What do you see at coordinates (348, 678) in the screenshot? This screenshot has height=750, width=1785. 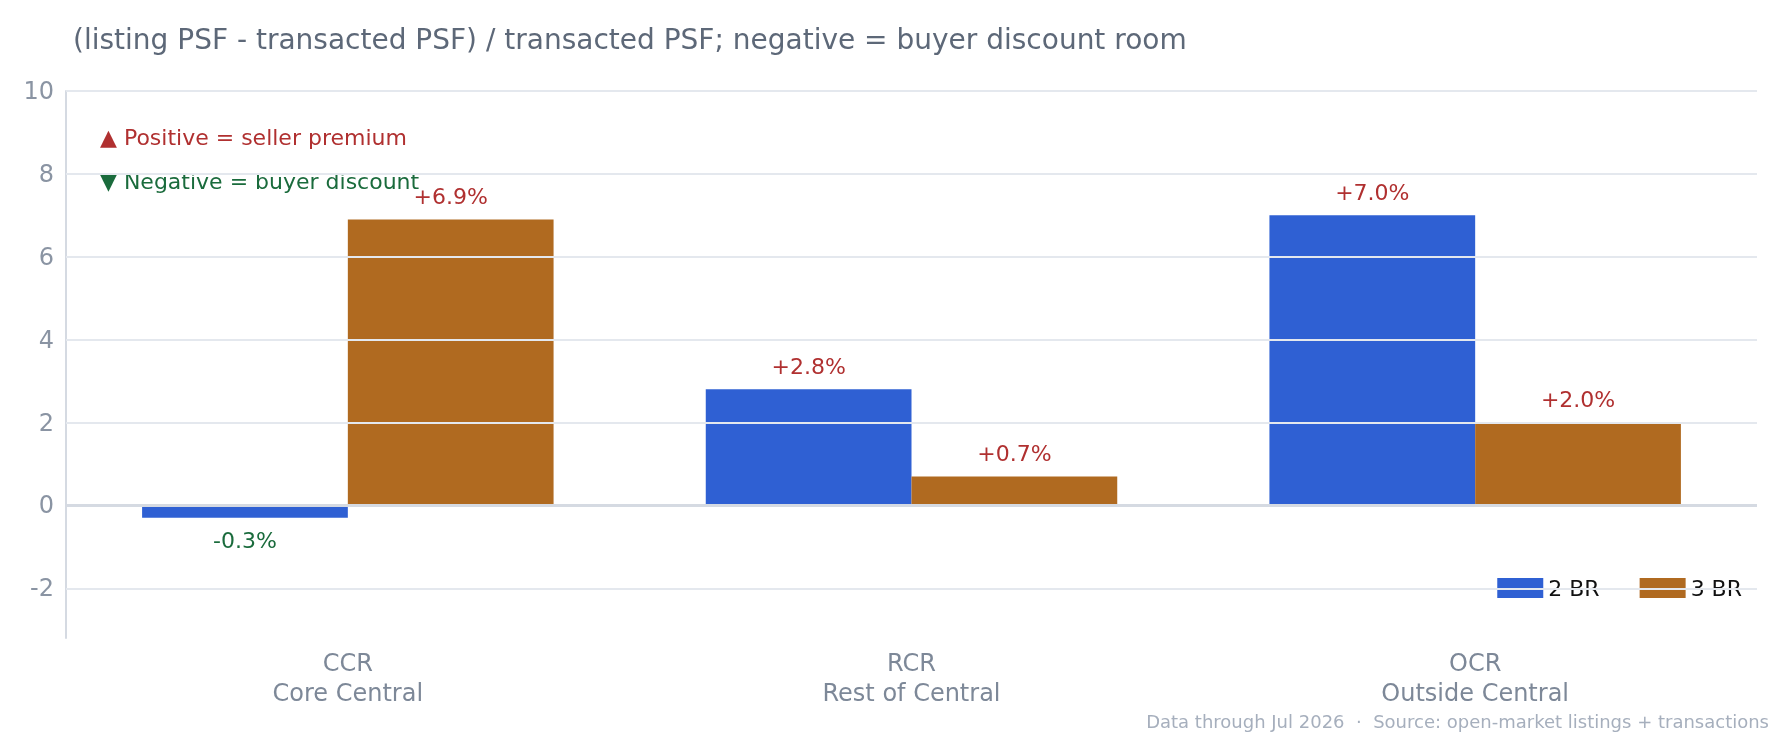 I see `x-tick-label: CCR Core Central` at bounding box center [348, 678].